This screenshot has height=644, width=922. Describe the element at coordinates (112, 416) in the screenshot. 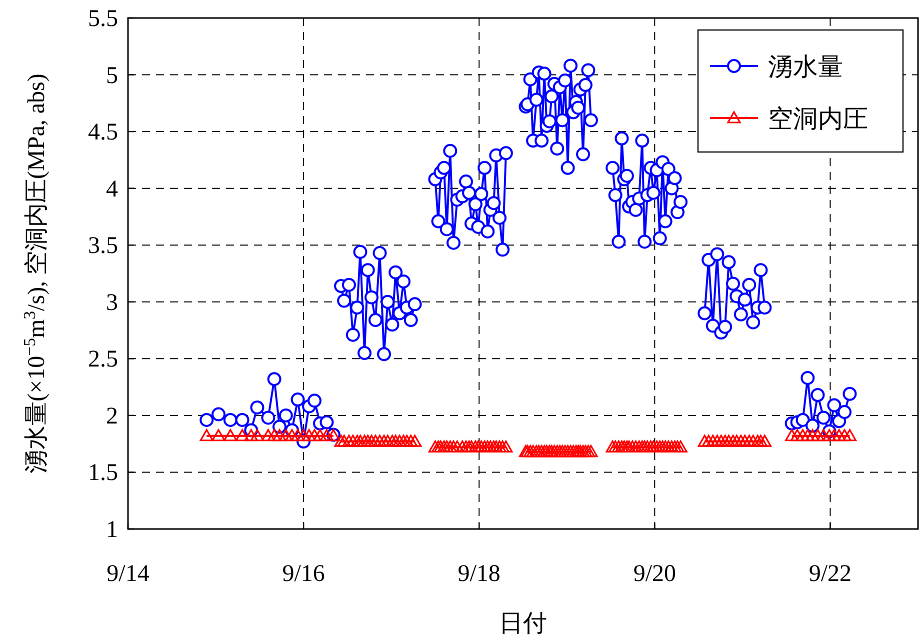

I see `y-tick-label: 2` at that location.